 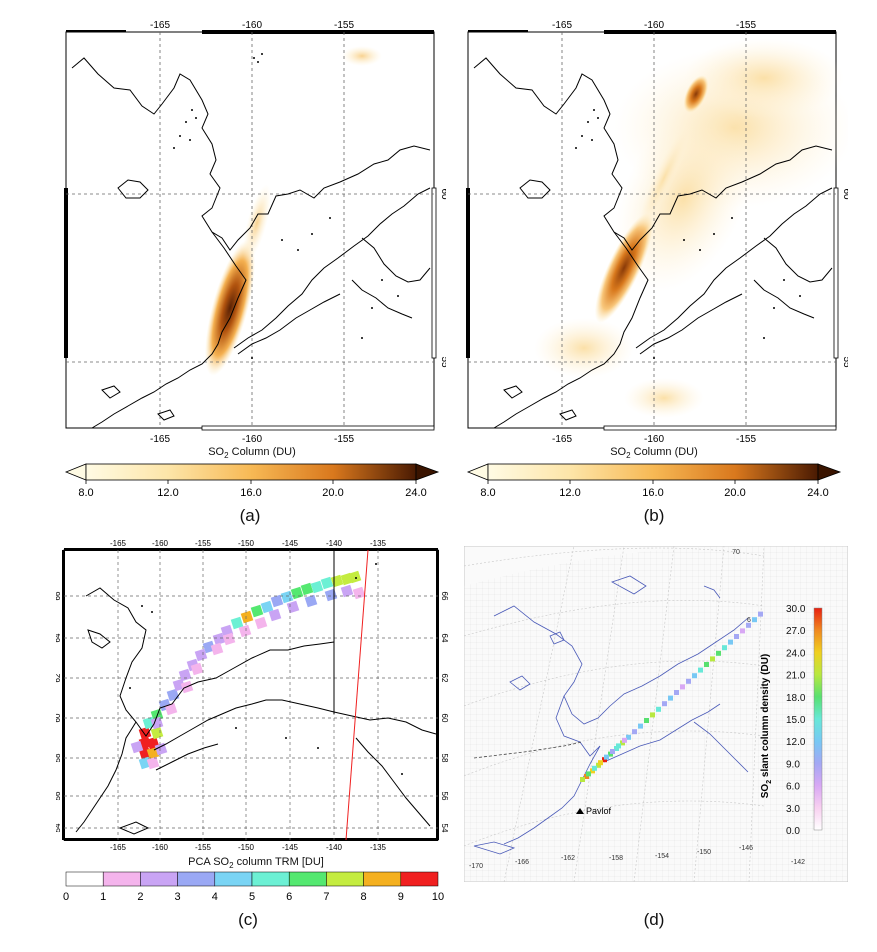 What do you see at coordinates (357, 695) in the screenshot?
I see `orbit-track-line` at bounding box center [357, 695].